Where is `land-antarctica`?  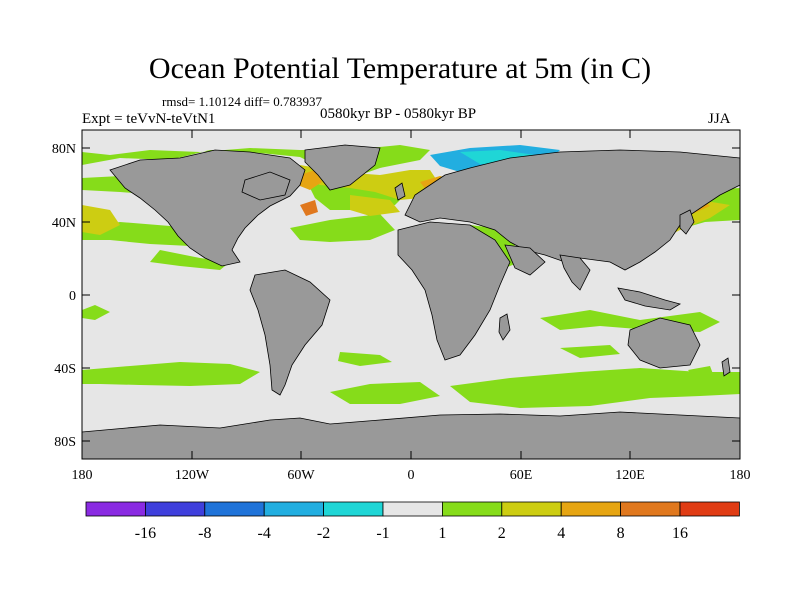 land-antarctica is located at coordinates (411, 435).